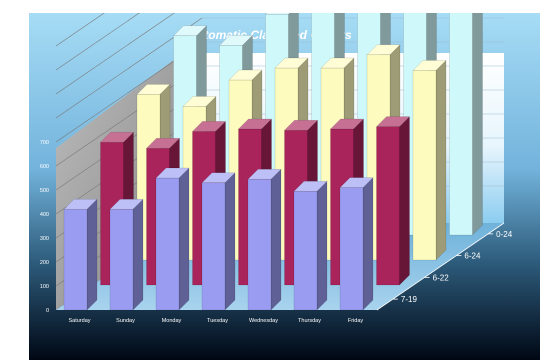  Describe the element at coordinates (504, 234) in the screenshot. I see `depth-tick-label: 0-24` at that location.